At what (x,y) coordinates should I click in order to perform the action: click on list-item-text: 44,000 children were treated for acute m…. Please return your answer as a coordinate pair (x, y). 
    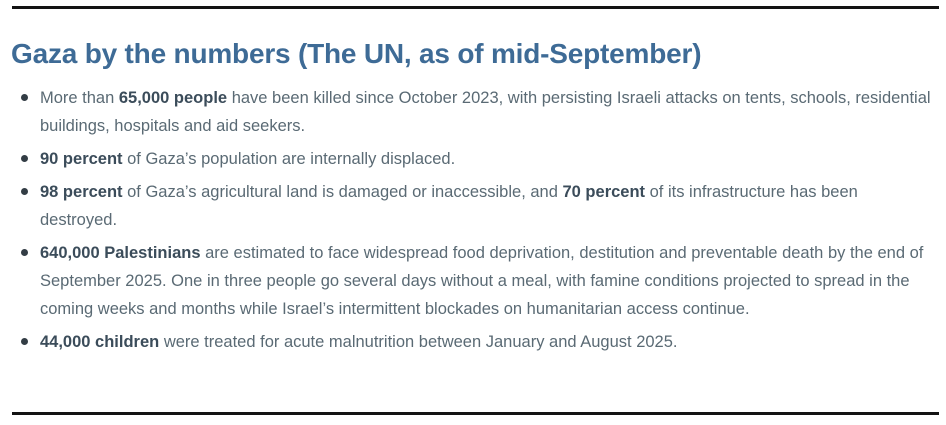
    Looking at the image, I should click on (489, 342).